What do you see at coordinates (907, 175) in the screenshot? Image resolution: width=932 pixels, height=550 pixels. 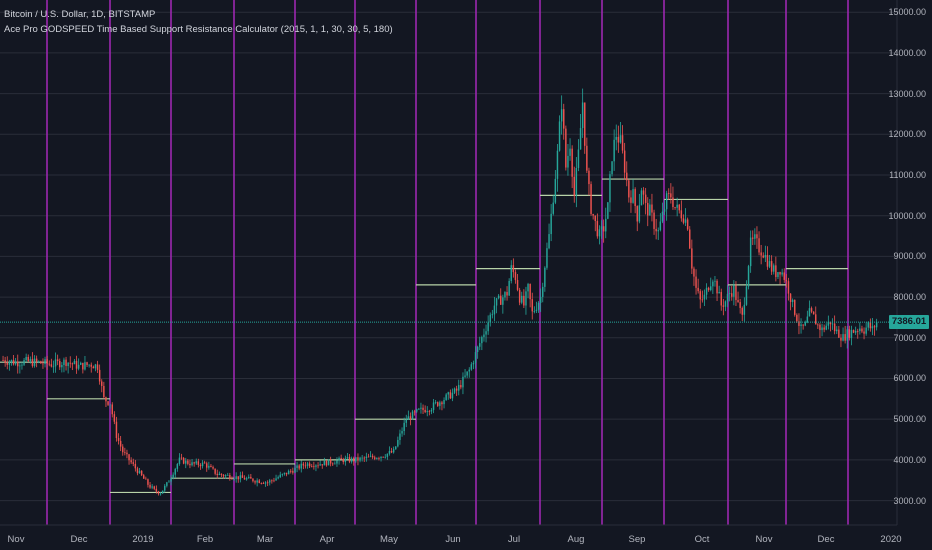 I see `price-tick-label: 11000.00` at bounding box center [907, 175].